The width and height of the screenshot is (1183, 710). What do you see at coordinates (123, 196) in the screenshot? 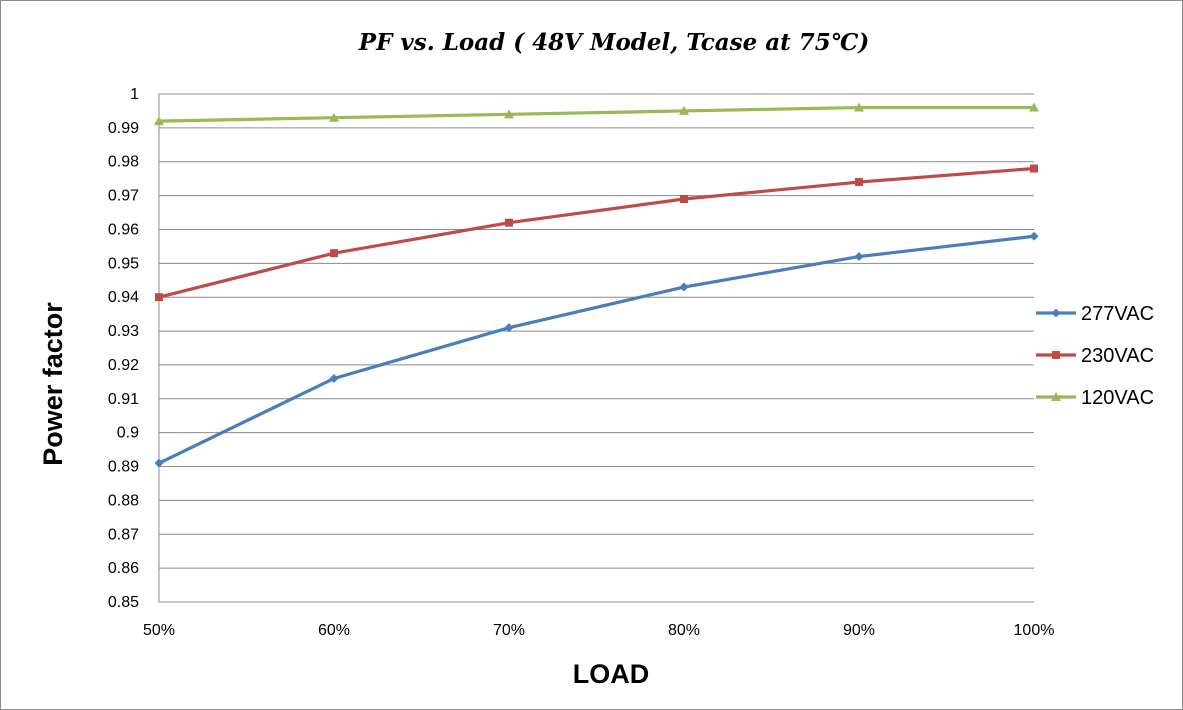
I see `y-tick-label: 0.97` at bounding box center [123, 196].